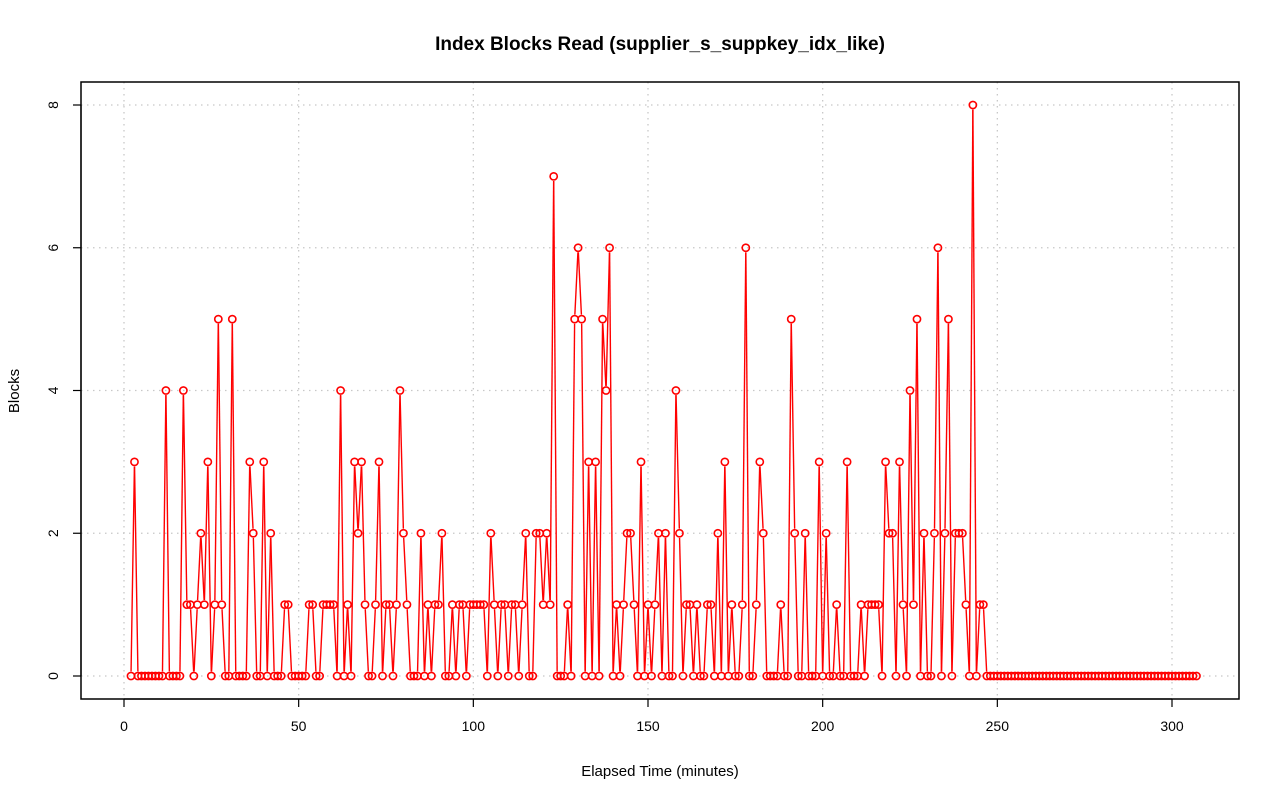 This screenshot has width=1280, height=801. I want to click on x-tick-label: 0, so click(124, 726).